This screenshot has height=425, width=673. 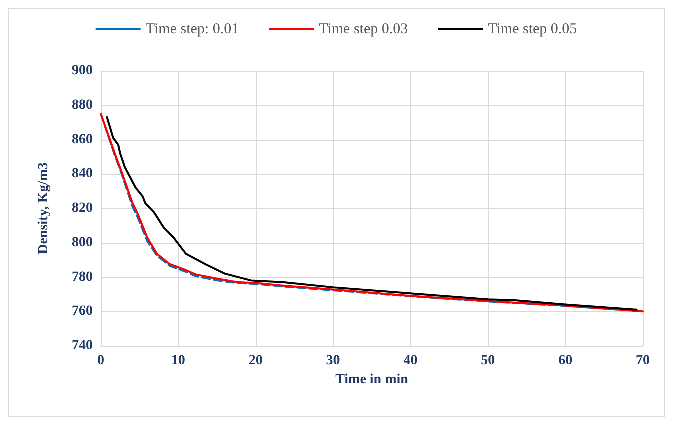 I want to click on y-tick-label: 780, so click(x=82, y=277).